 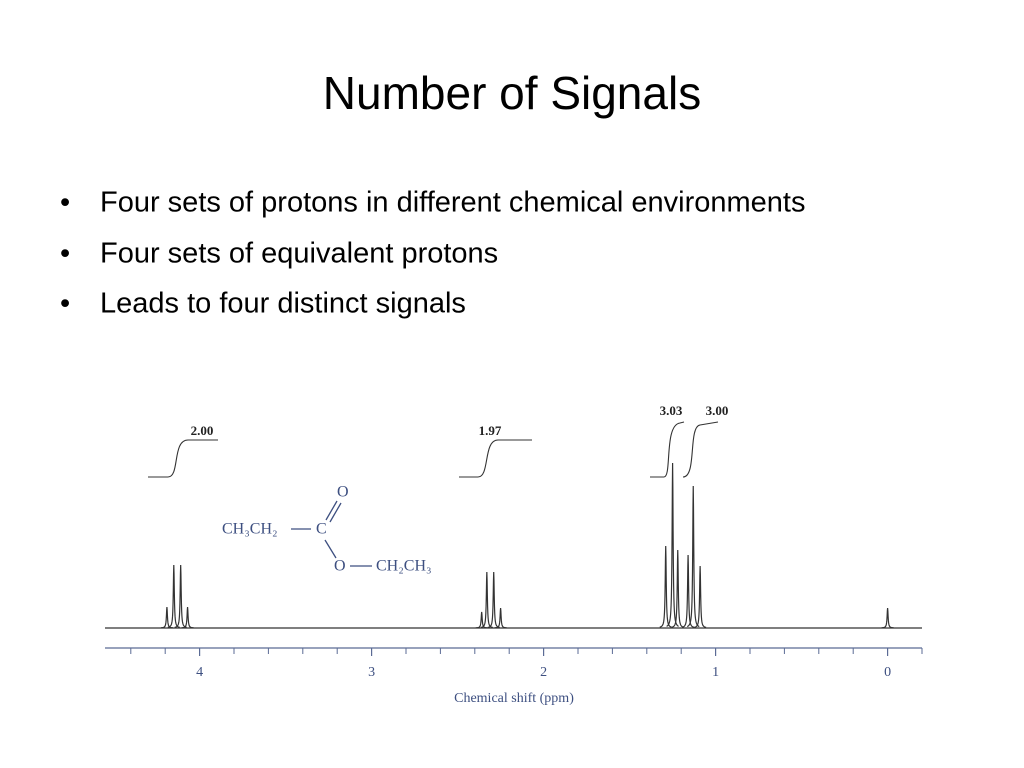 I want to click on molecule-group: CH₃CH₂, so click(x=250, y=529).